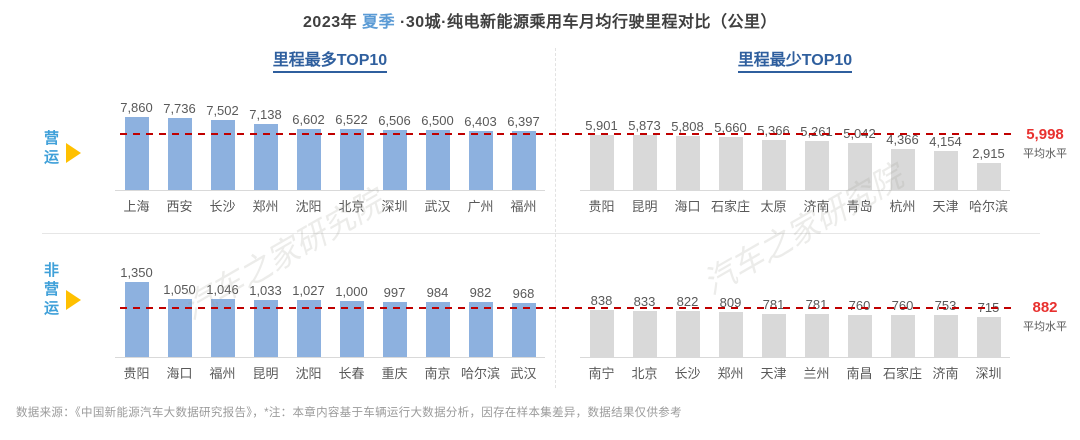  I want to click on average-line-operating, so click(566, 134).